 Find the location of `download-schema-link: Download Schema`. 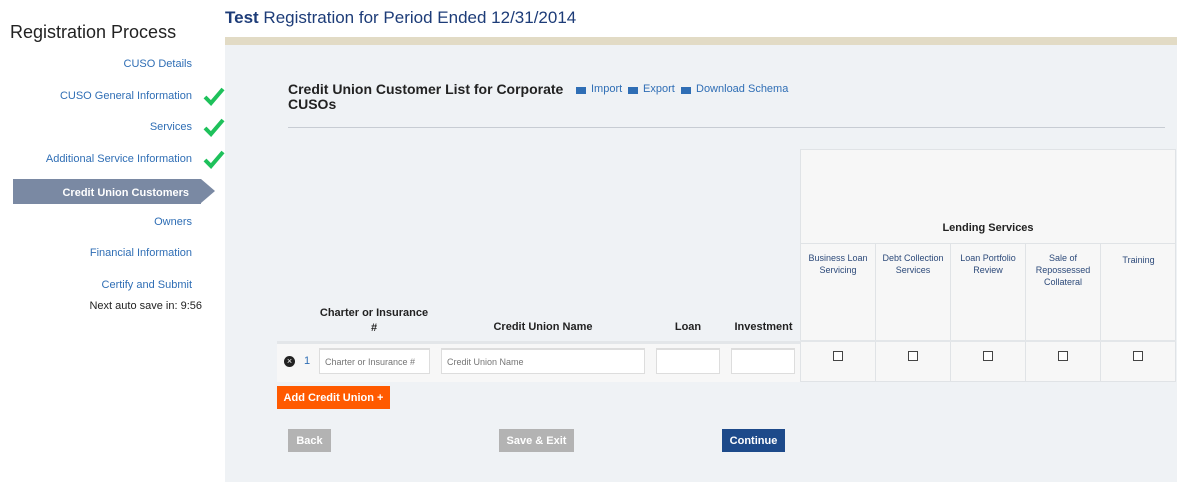

download-schema-link: Download Schema is located at coordinates (734, 89).